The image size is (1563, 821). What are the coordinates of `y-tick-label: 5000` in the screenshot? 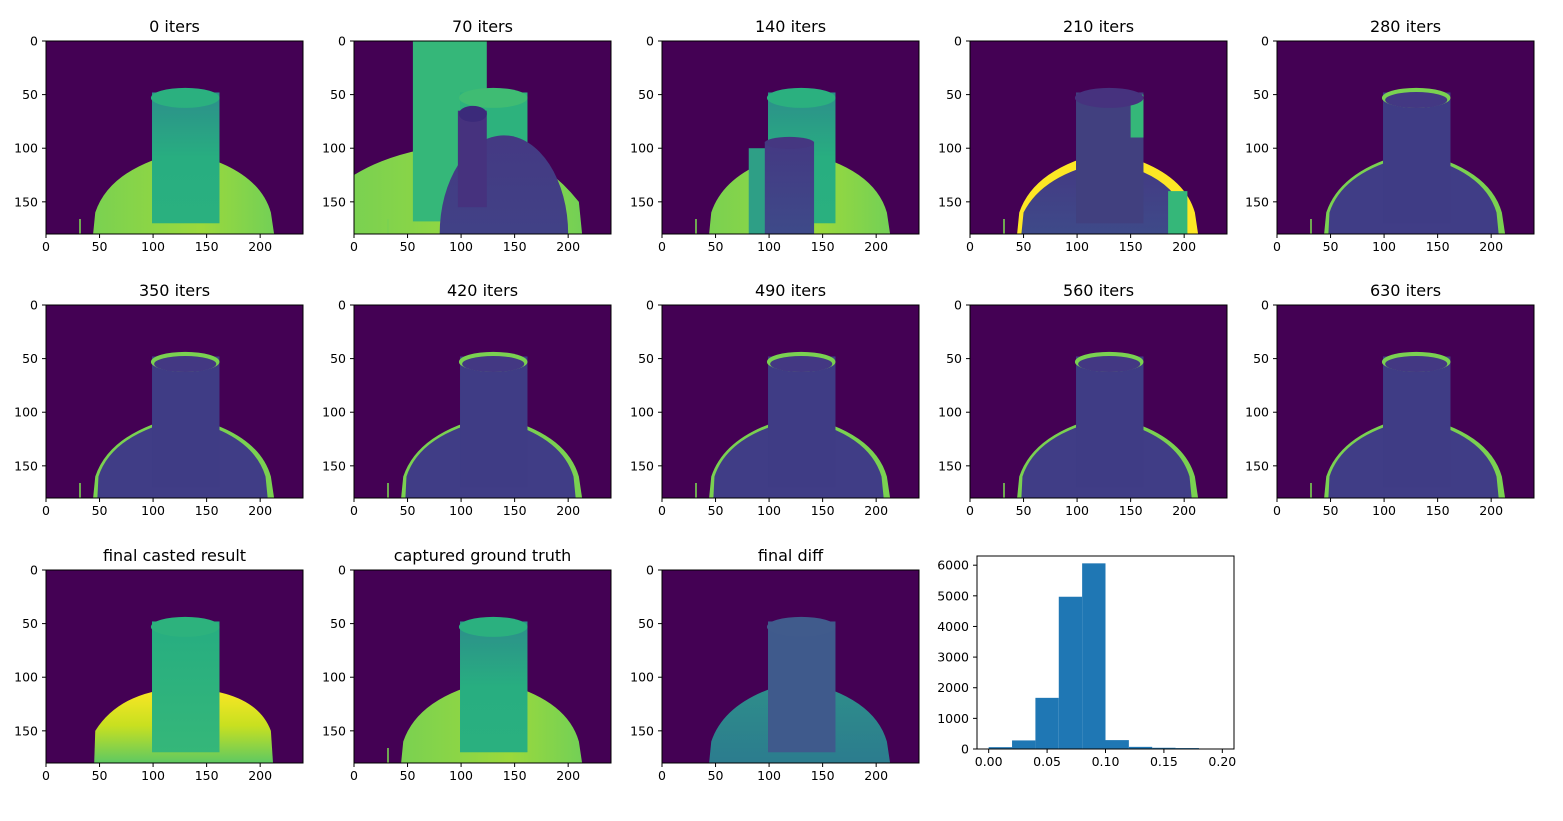 It's located at (953, 595).